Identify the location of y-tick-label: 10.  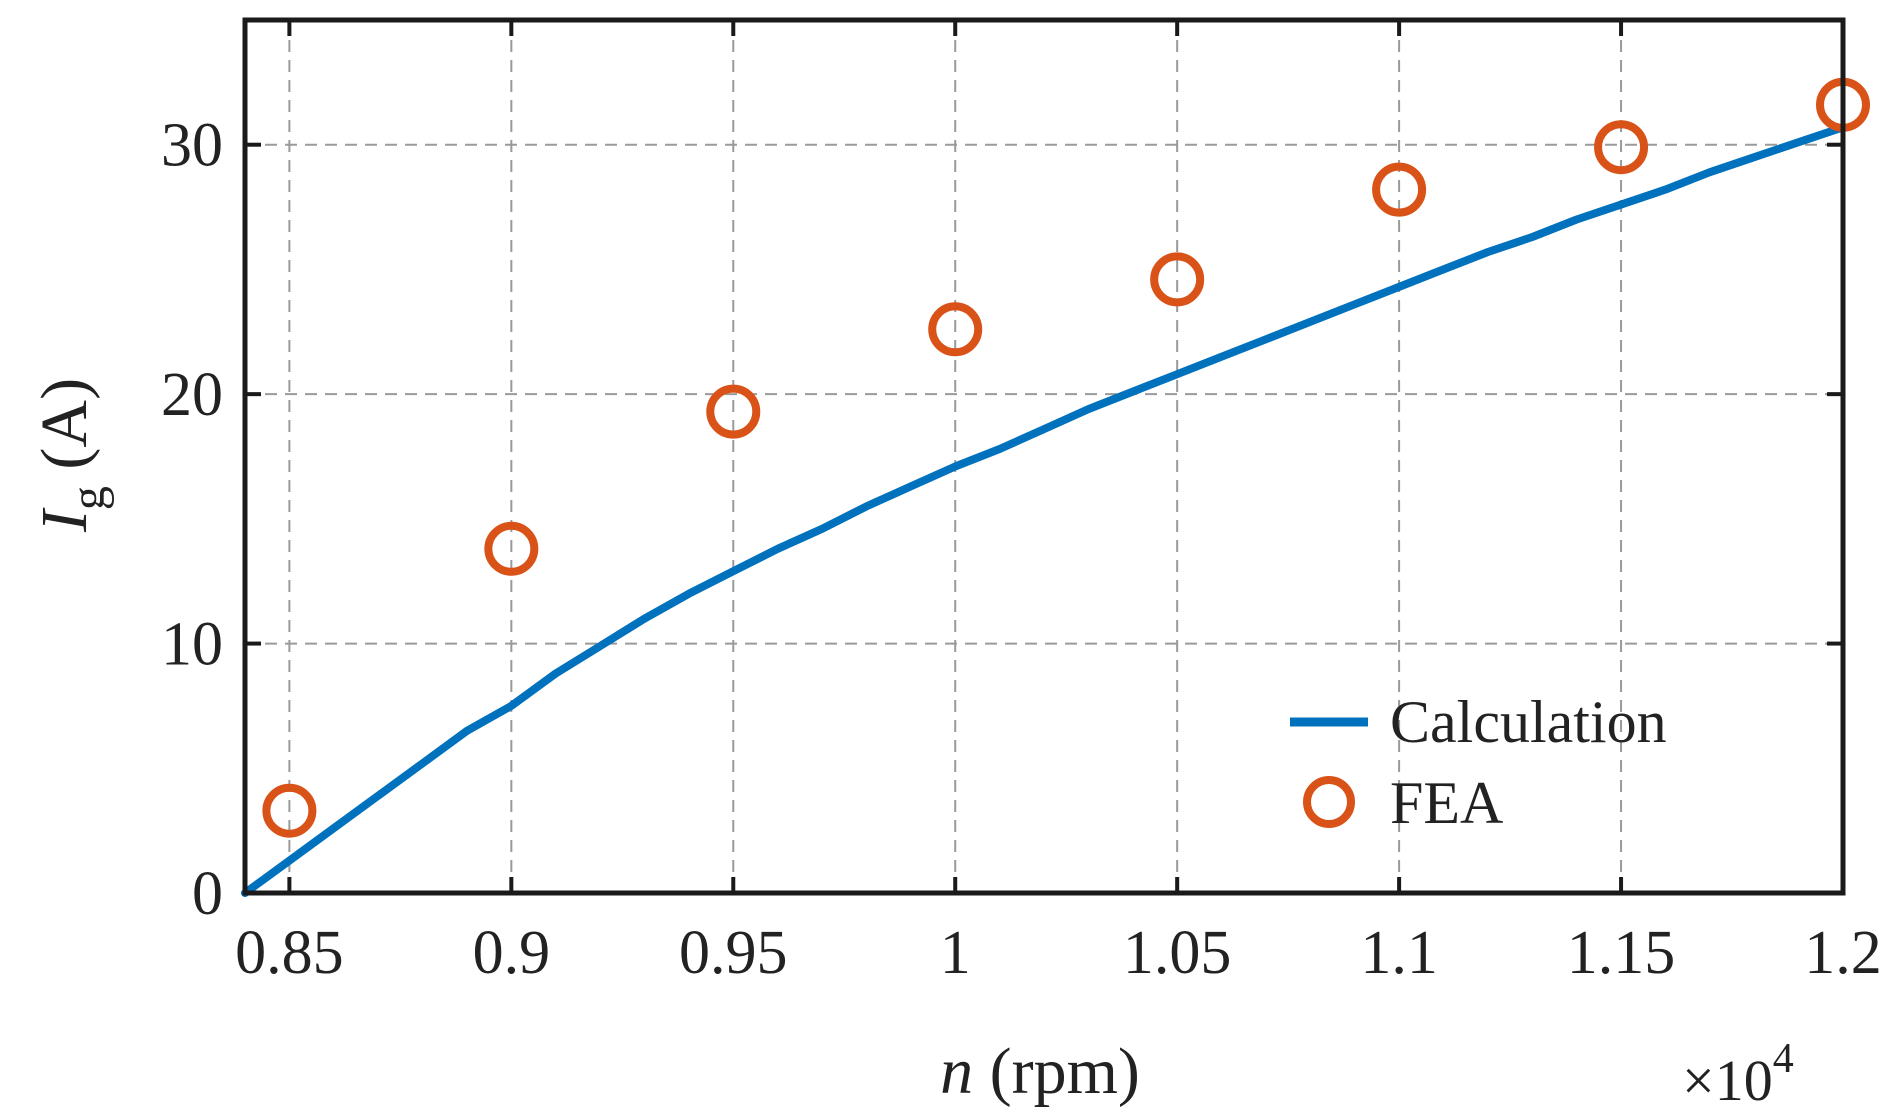
(192, 645).